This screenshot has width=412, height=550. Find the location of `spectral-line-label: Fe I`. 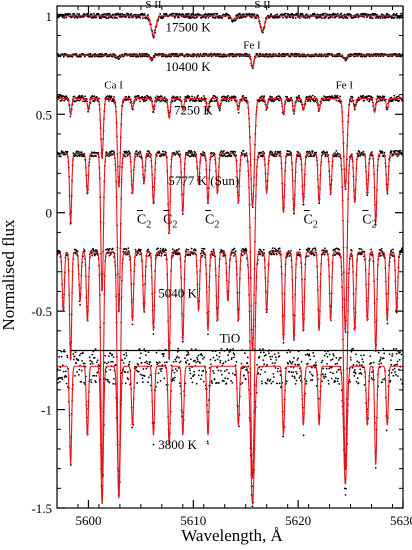

spectral-line-label: Fe I is located at coordinates (345, 86).